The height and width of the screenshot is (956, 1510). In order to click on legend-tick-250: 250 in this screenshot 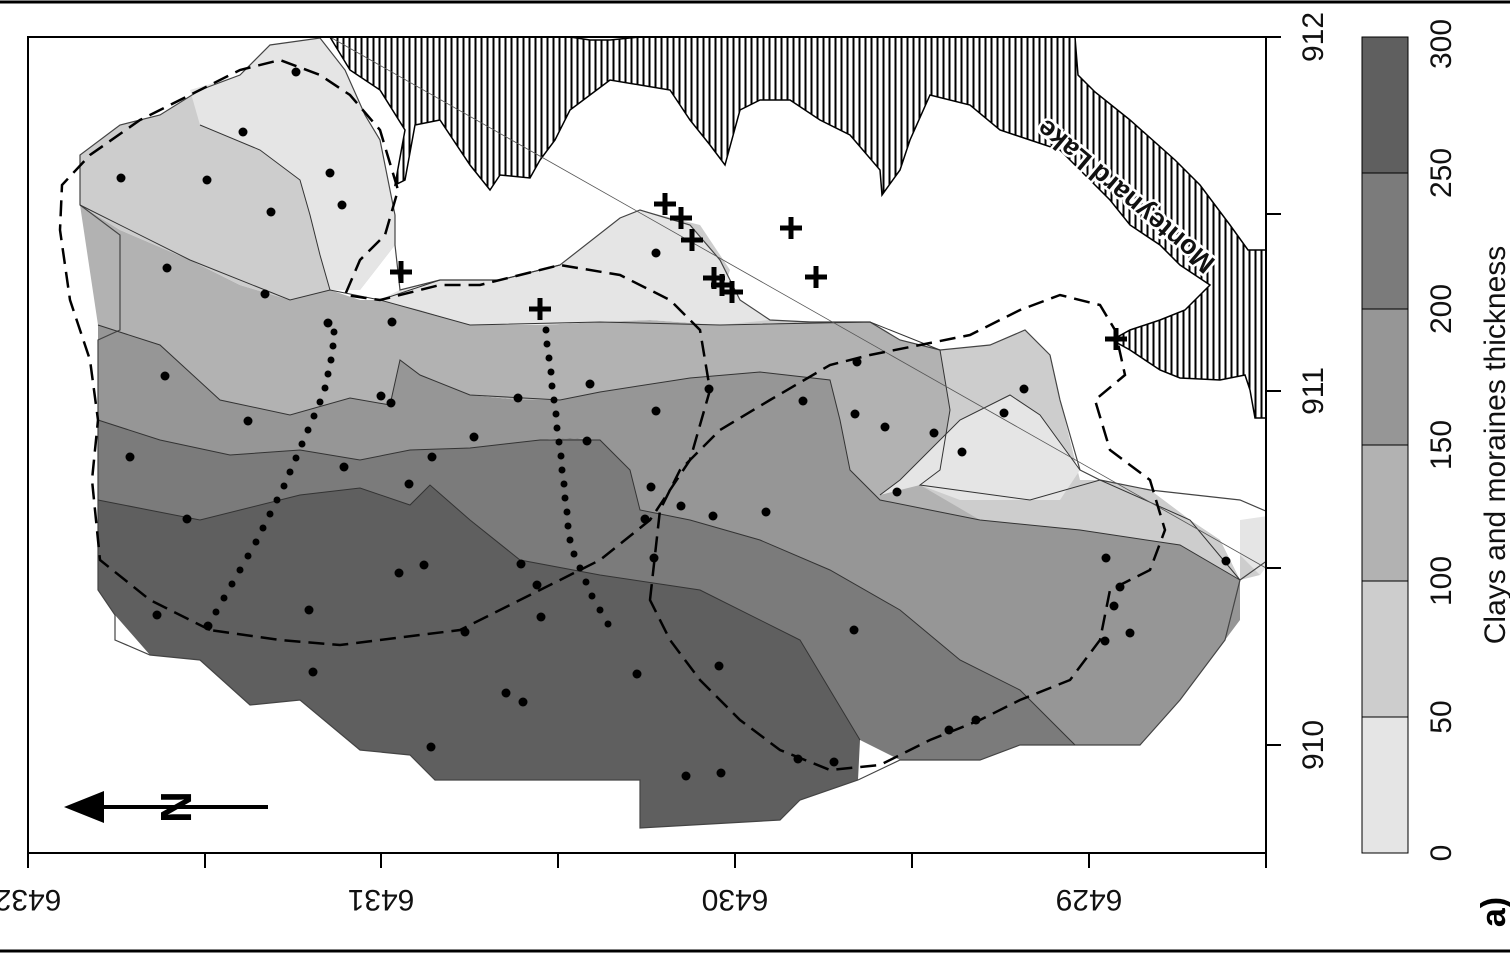, I will do `click(1441, 173)`.